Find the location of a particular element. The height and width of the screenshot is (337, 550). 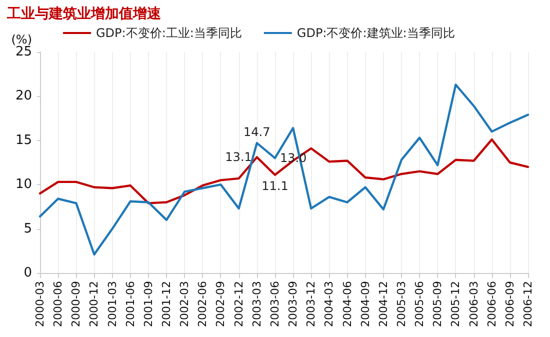

y-tick-label: 5 is located at coordinates (28, 228).